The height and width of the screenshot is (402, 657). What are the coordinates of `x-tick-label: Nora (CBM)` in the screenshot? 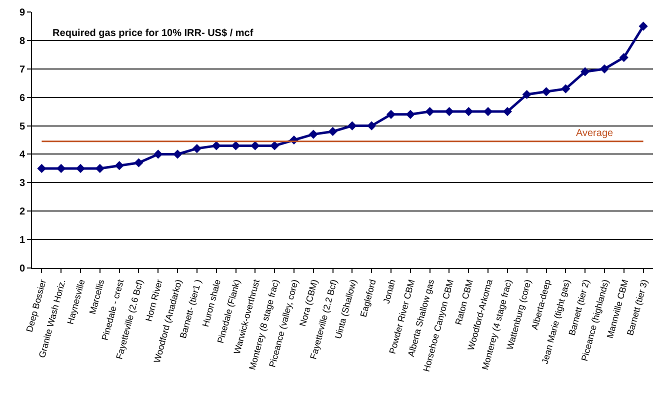 It's located at (309, 303).